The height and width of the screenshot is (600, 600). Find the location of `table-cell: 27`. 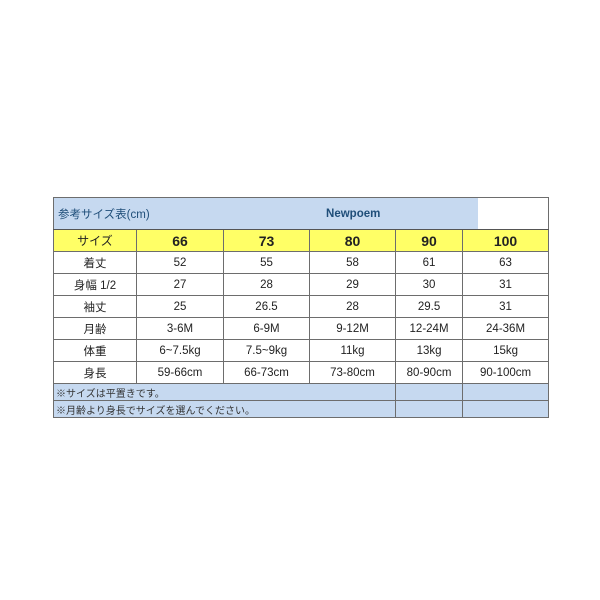

table-cell: 27 is located at coordinates (180, 284).